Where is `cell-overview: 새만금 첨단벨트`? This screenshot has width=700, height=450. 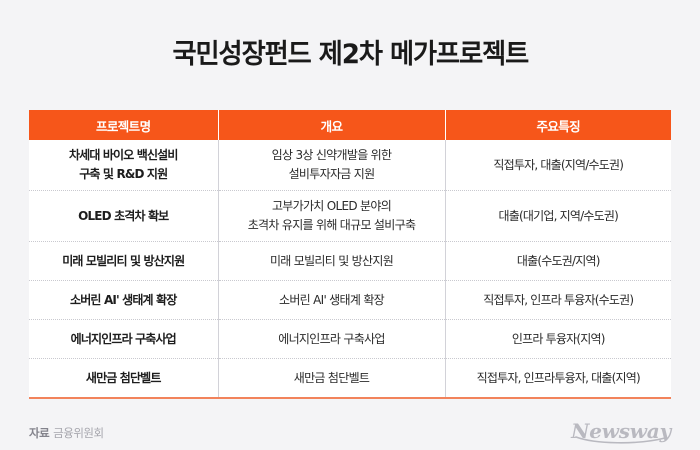 cell-overview: 새만금 첨단벨트 is located at coordinates (332, 378).